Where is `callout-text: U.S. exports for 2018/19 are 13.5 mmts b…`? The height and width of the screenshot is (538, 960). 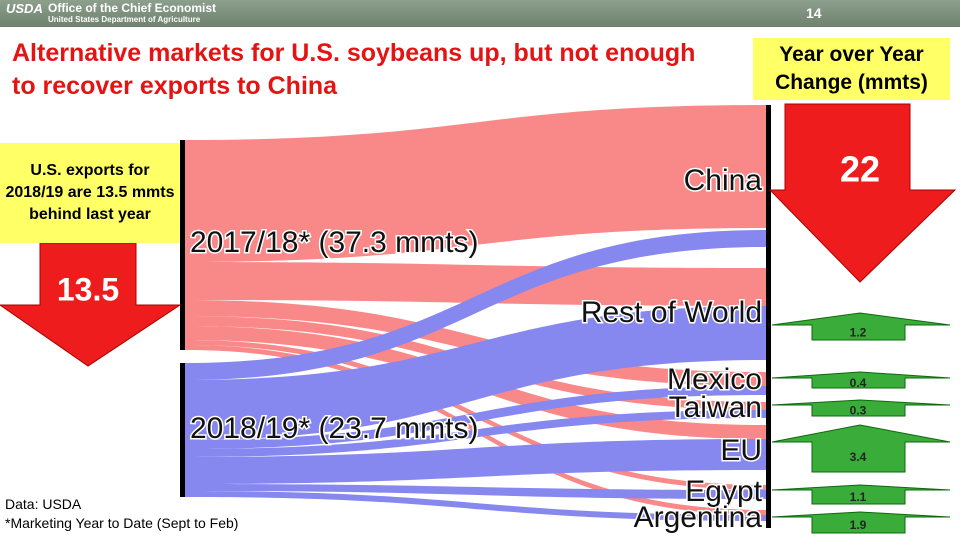
callout-text: U.S. exports for 2018/19 are 13.5 mmts b… is located at coordinates (90, 192).